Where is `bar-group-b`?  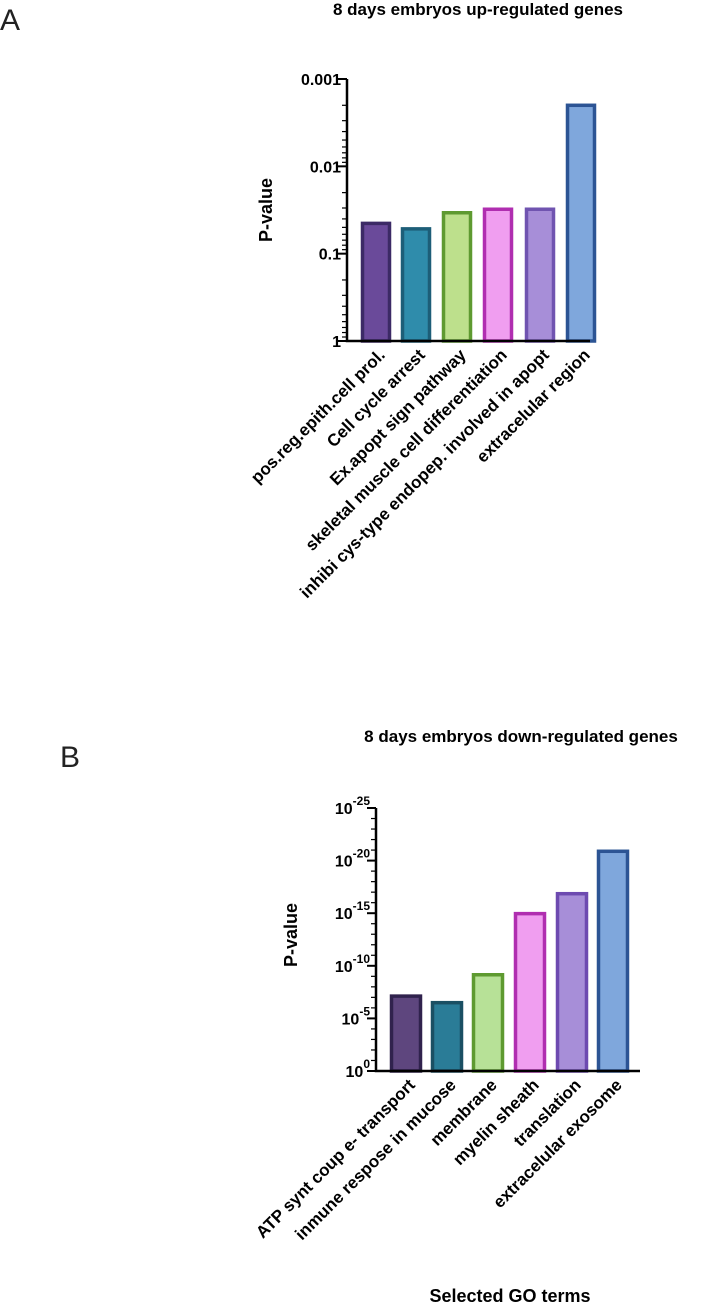
bar-group-b is located at coordinates (509, 961).